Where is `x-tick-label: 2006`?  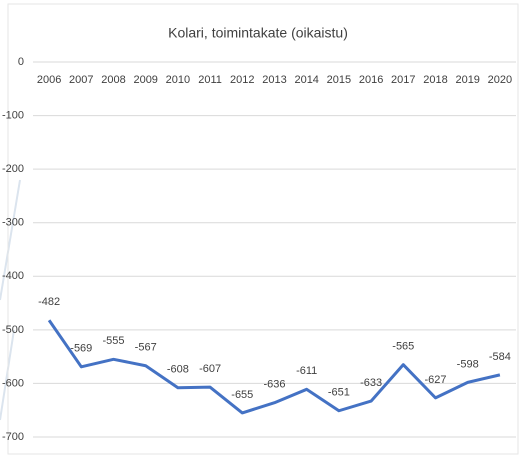 x-tick-label: 2006 is located at coordinates (49, 80).